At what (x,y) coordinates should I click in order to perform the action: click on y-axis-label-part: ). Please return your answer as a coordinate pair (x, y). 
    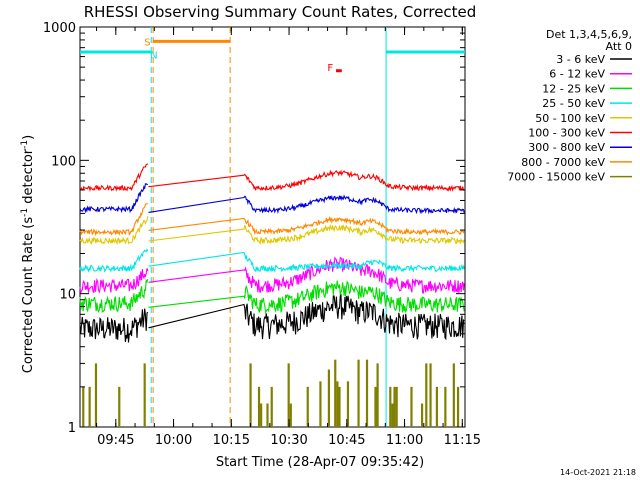
    Looking at the image, I should click on (28, 137).